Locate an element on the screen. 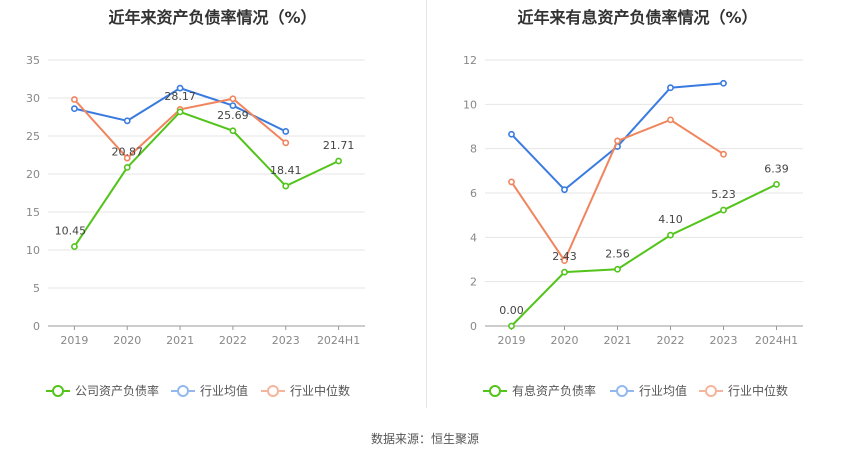 This screenshot has height=459, width=850. data-label: 2.56 is located at coordinates (617, 253).